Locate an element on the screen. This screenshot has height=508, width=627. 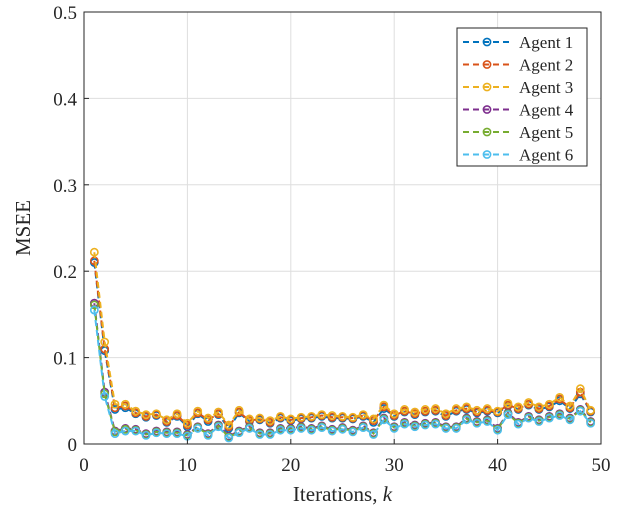
x-tick-label: 20 is located at coordinates (290, 465).